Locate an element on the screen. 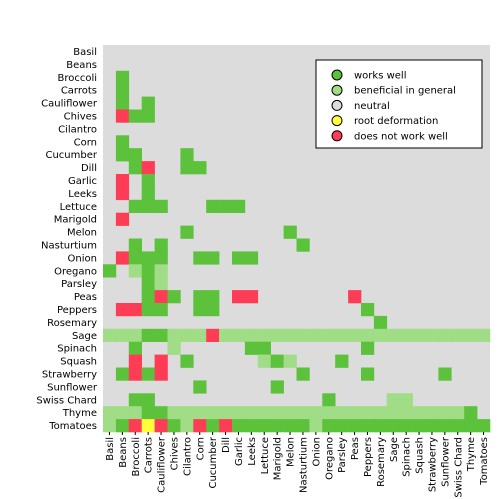 The width and height of the screenshot is (499, 499). x-tick-label: Carrots is located at coordinates (149, 455).